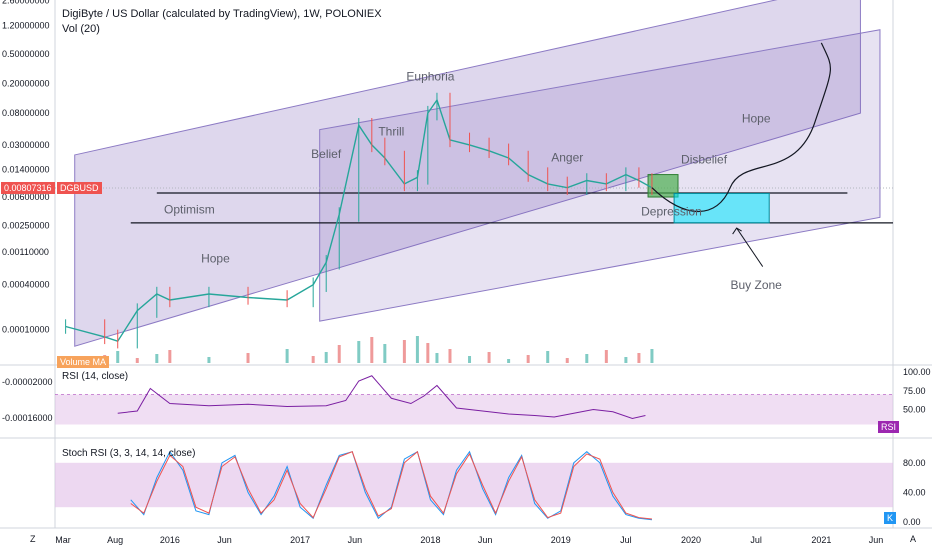  Describe the element at coordinates (28, 188) in the screenshot. I see `price-tag-value: 0.00807316` at that location.